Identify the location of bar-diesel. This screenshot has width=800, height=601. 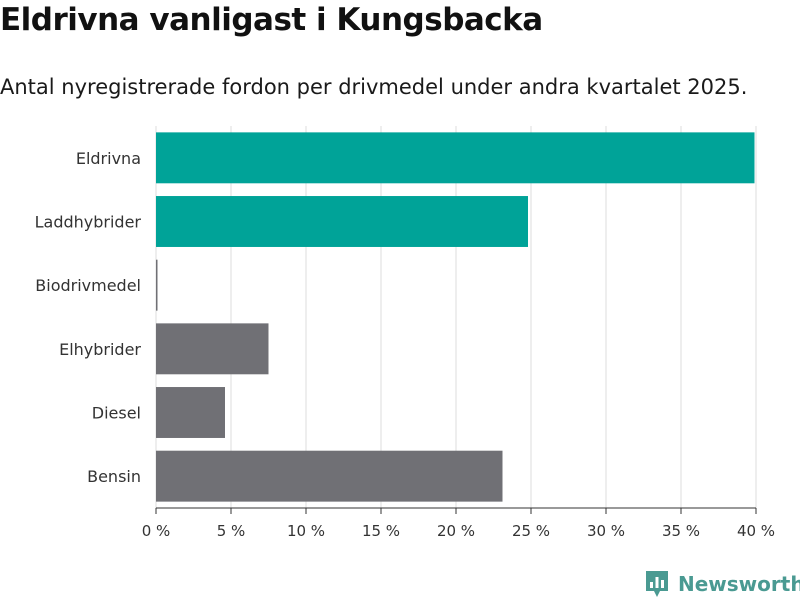
(190, 412).